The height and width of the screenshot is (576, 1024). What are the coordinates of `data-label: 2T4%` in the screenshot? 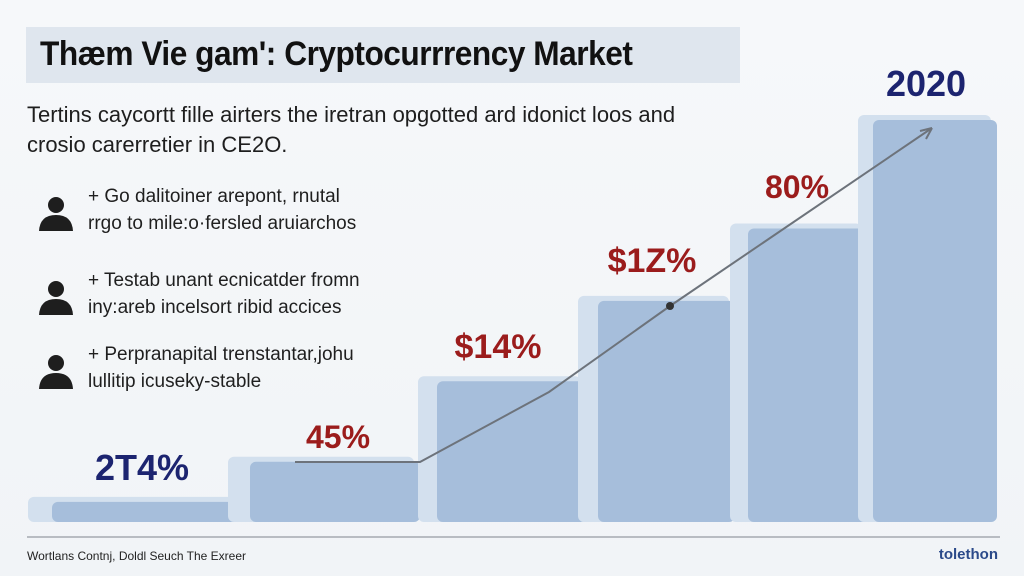 It's located at (142, 467).